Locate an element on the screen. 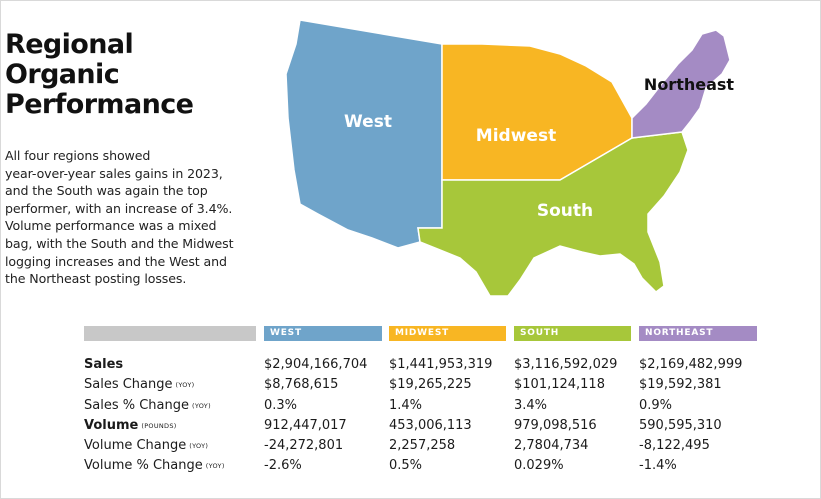  row-label: Sales % Change (YOY) is located at coordinates (147, 405).